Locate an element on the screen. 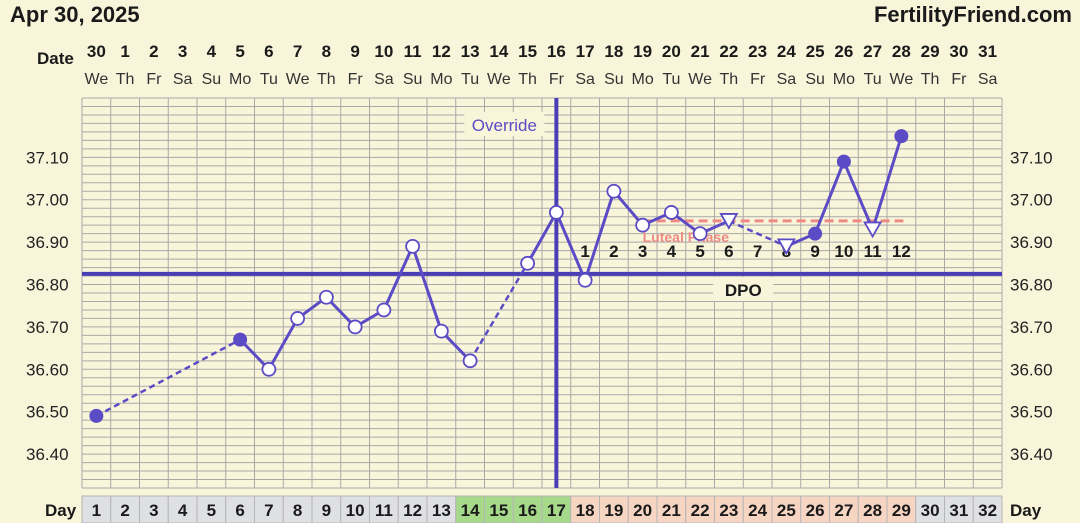 The height and width of the screenshot is (523, 1080). day-number-label: 10 is located at coordinates (355, 510).